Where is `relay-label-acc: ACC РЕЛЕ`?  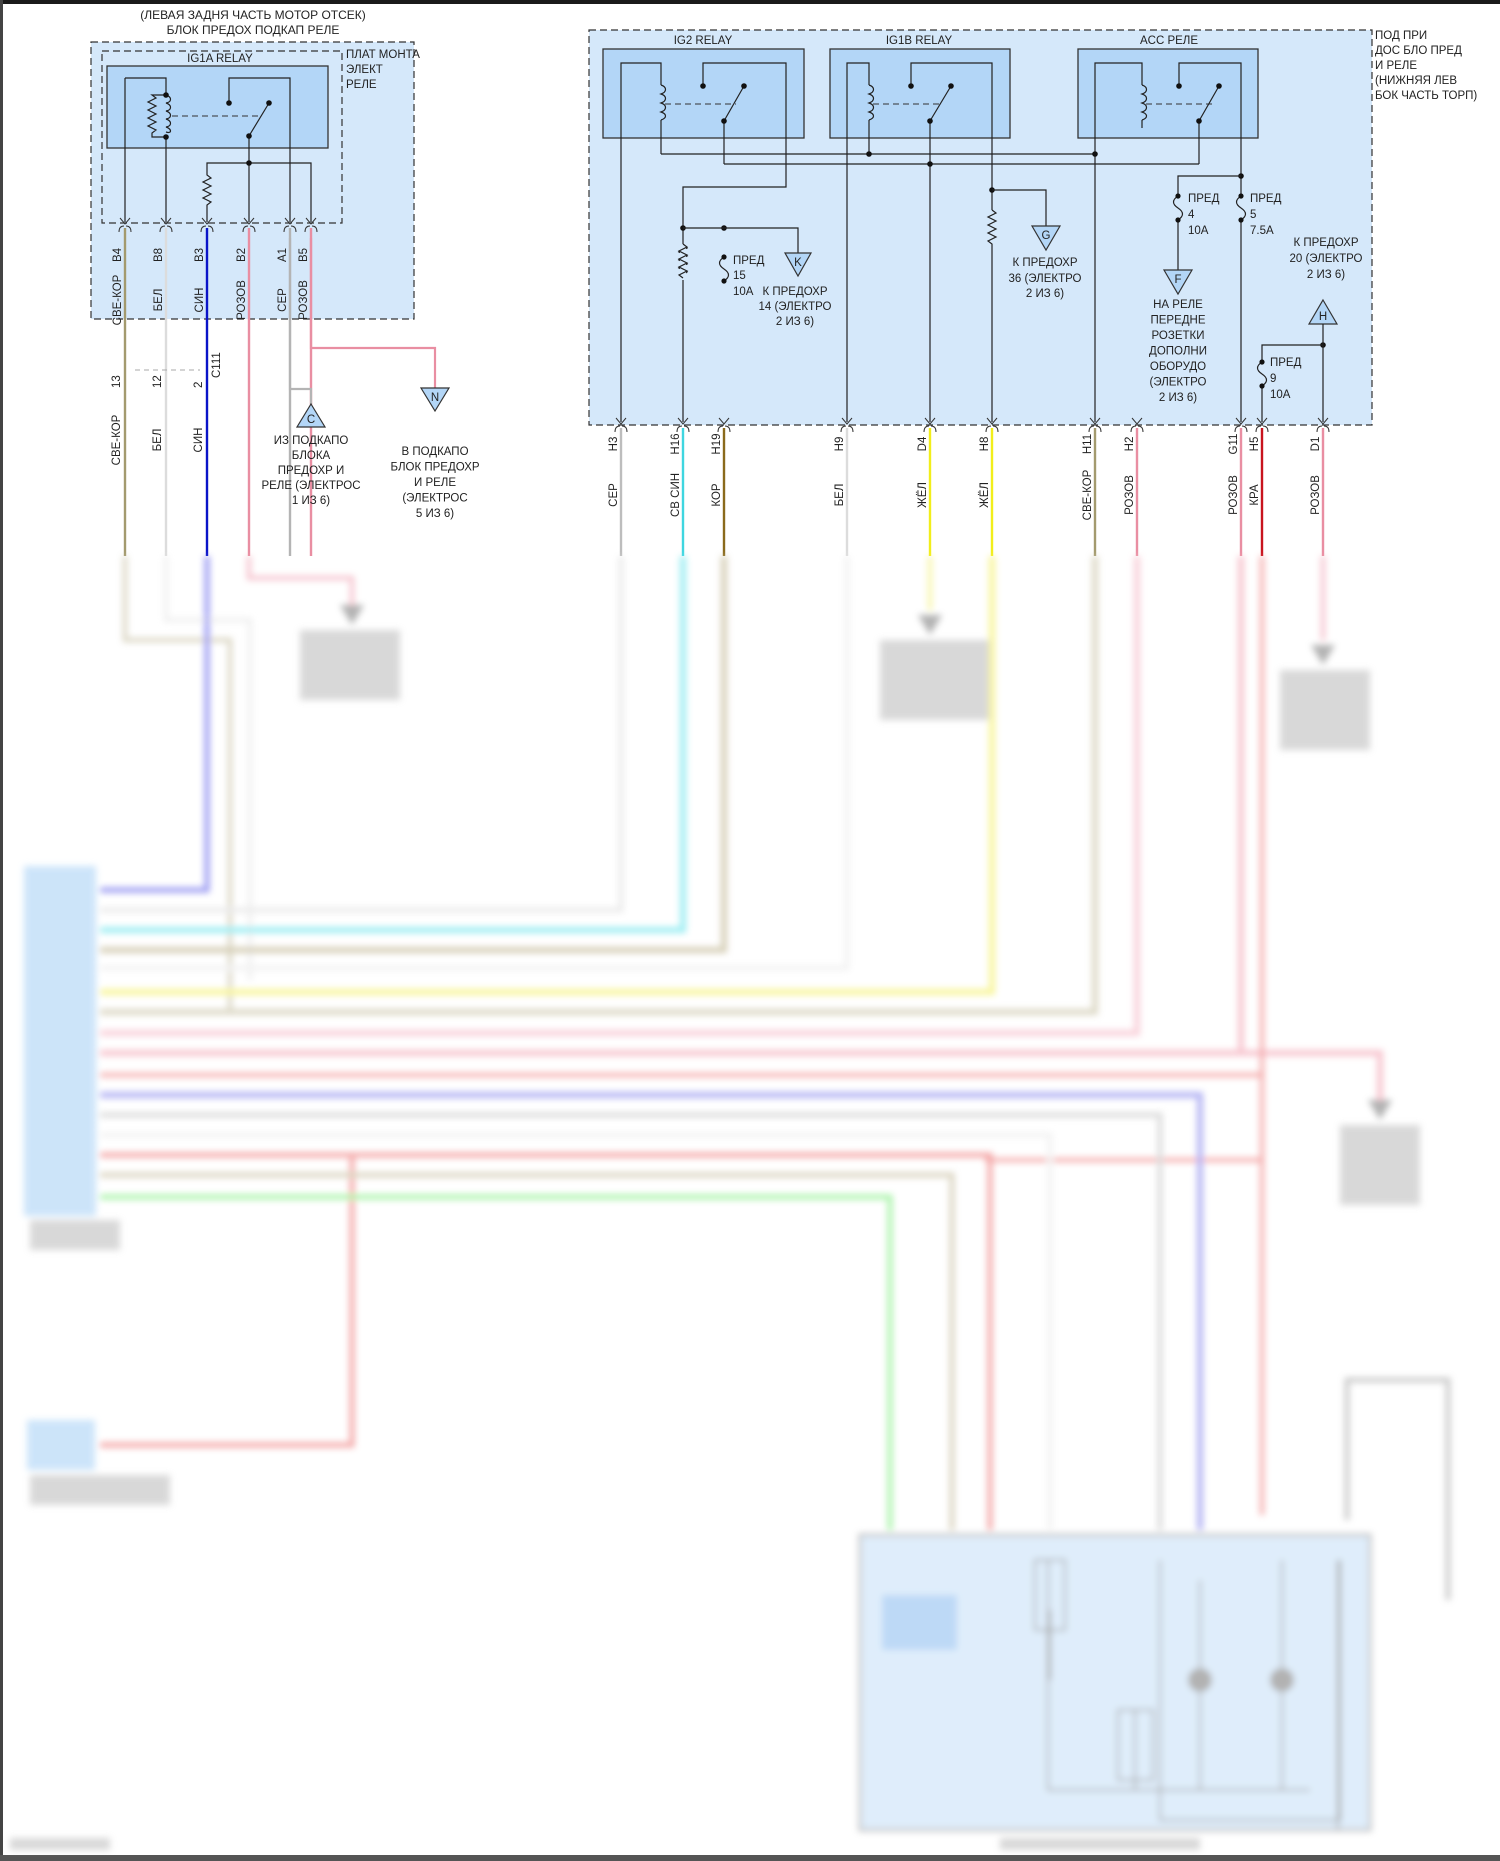 relay-label-acc: ACC РЕЛЕ is located at coordinates (1169, 41).